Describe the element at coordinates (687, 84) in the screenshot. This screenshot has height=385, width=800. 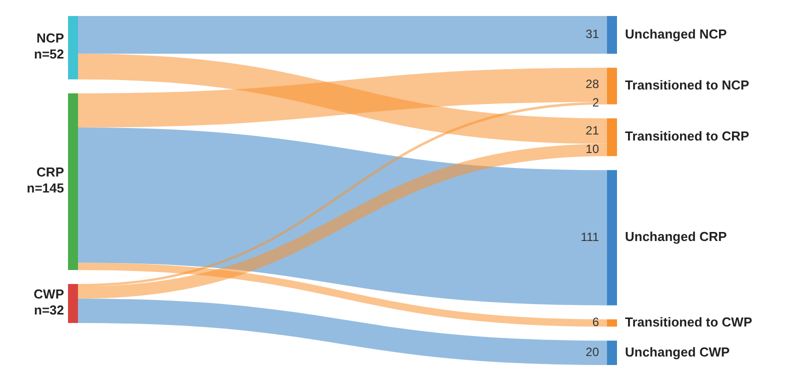
I see `category-label: Transitioned to NCP` at that location.